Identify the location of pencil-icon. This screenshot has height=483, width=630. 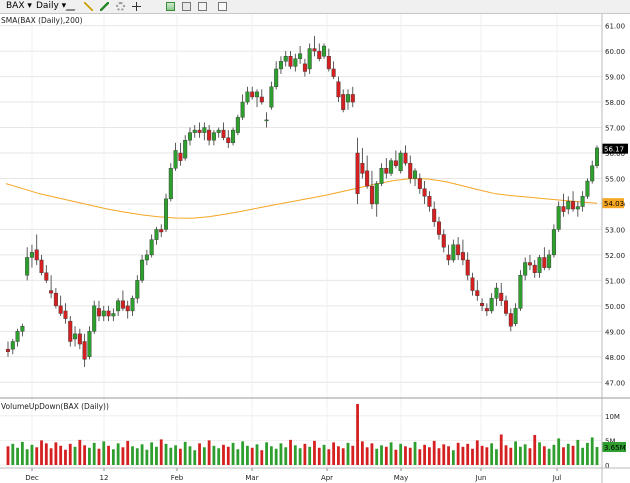
(72, 6).